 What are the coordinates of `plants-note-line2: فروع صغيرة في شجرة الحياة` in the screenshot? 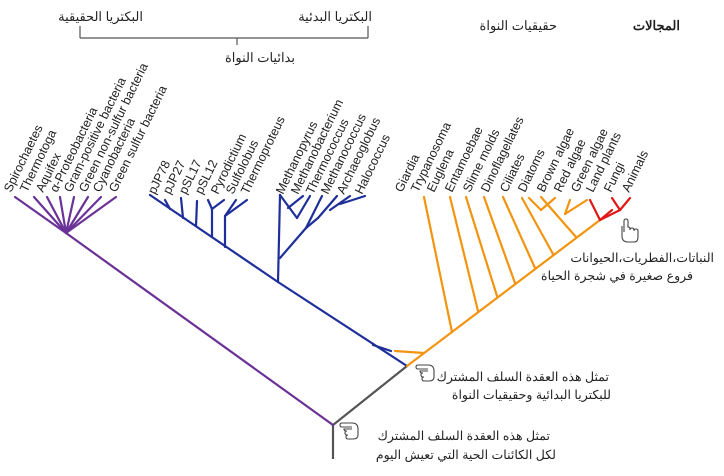 It's located at (617, 276).